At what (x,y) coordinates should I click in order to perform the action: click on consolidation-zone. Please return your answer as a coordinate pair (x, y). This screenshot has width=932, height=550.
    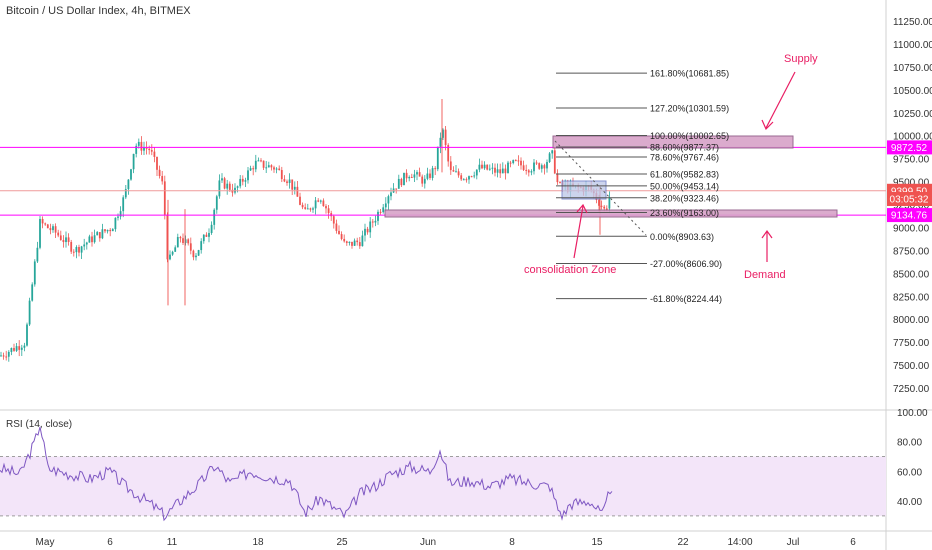
    Looking at the image, I should click on (584, 190).